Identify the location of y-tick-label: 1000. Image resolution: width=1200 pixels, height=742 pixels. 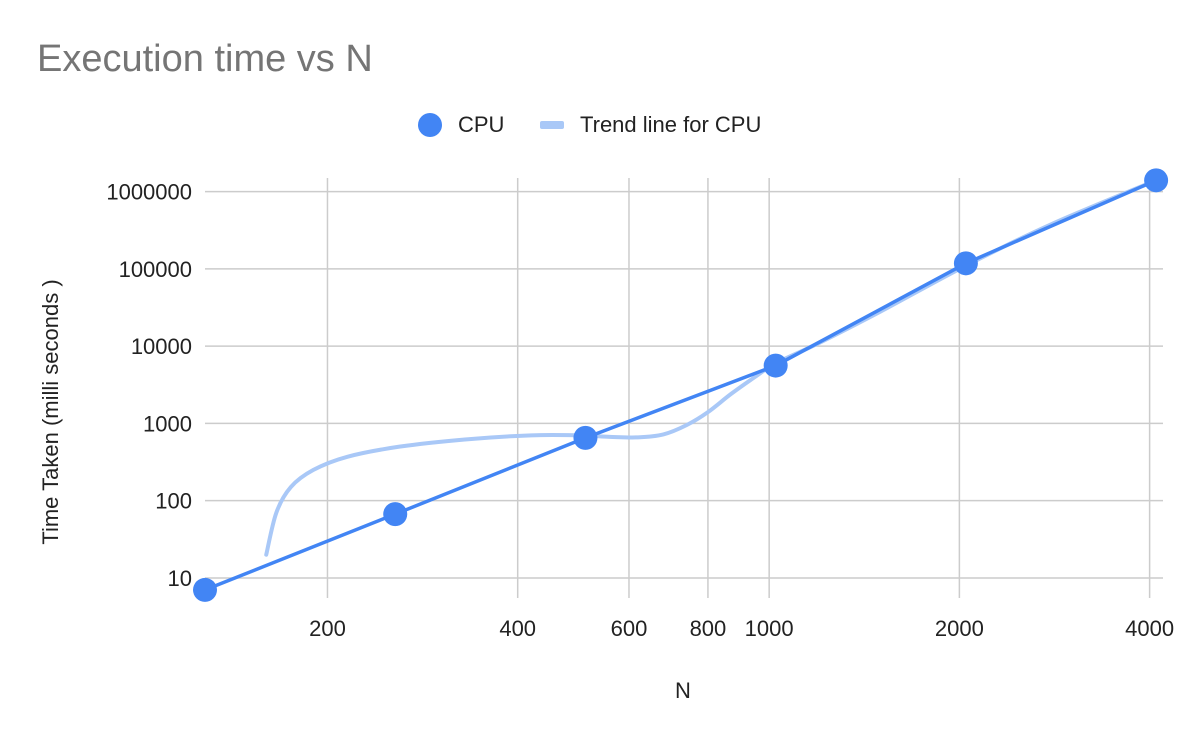
(167, 423).